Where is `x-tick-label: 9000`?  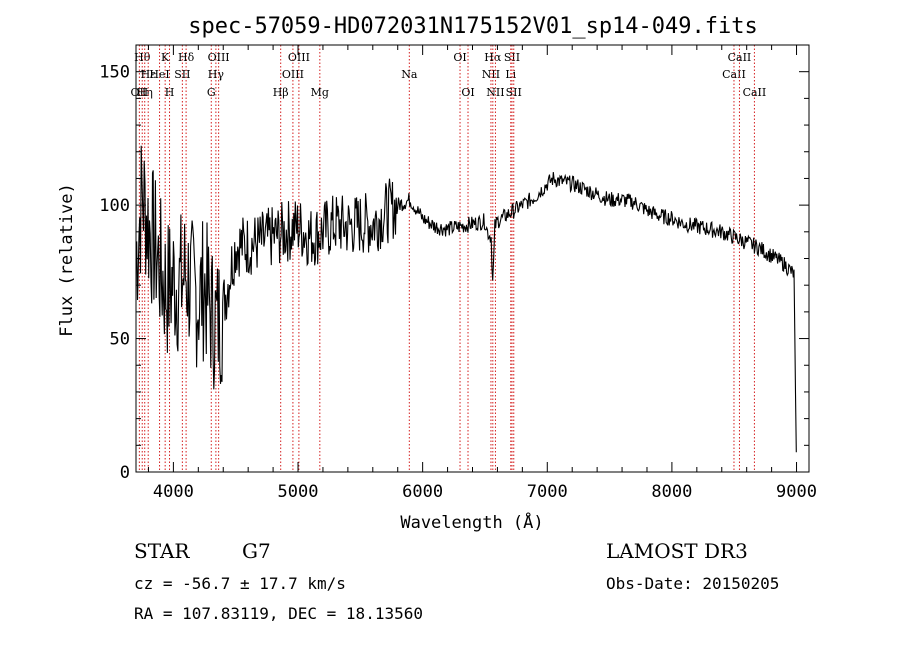 x-tick-label: 9000 is located at coordinates (796, 492).